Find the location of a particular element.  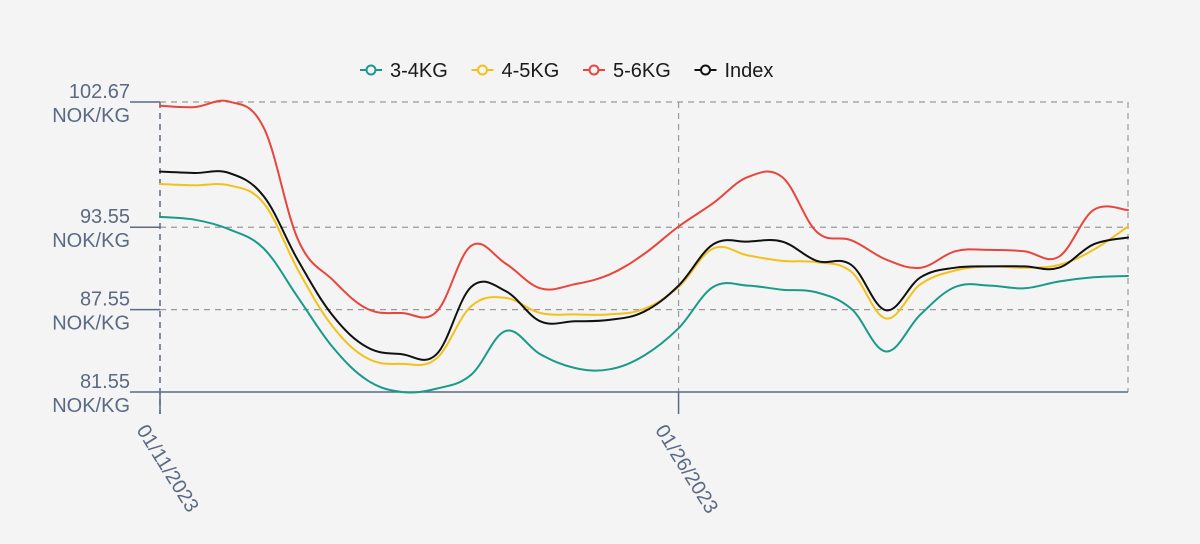

legend-item-5-6kg: 5-6KG is located at coordinates (627, 71).